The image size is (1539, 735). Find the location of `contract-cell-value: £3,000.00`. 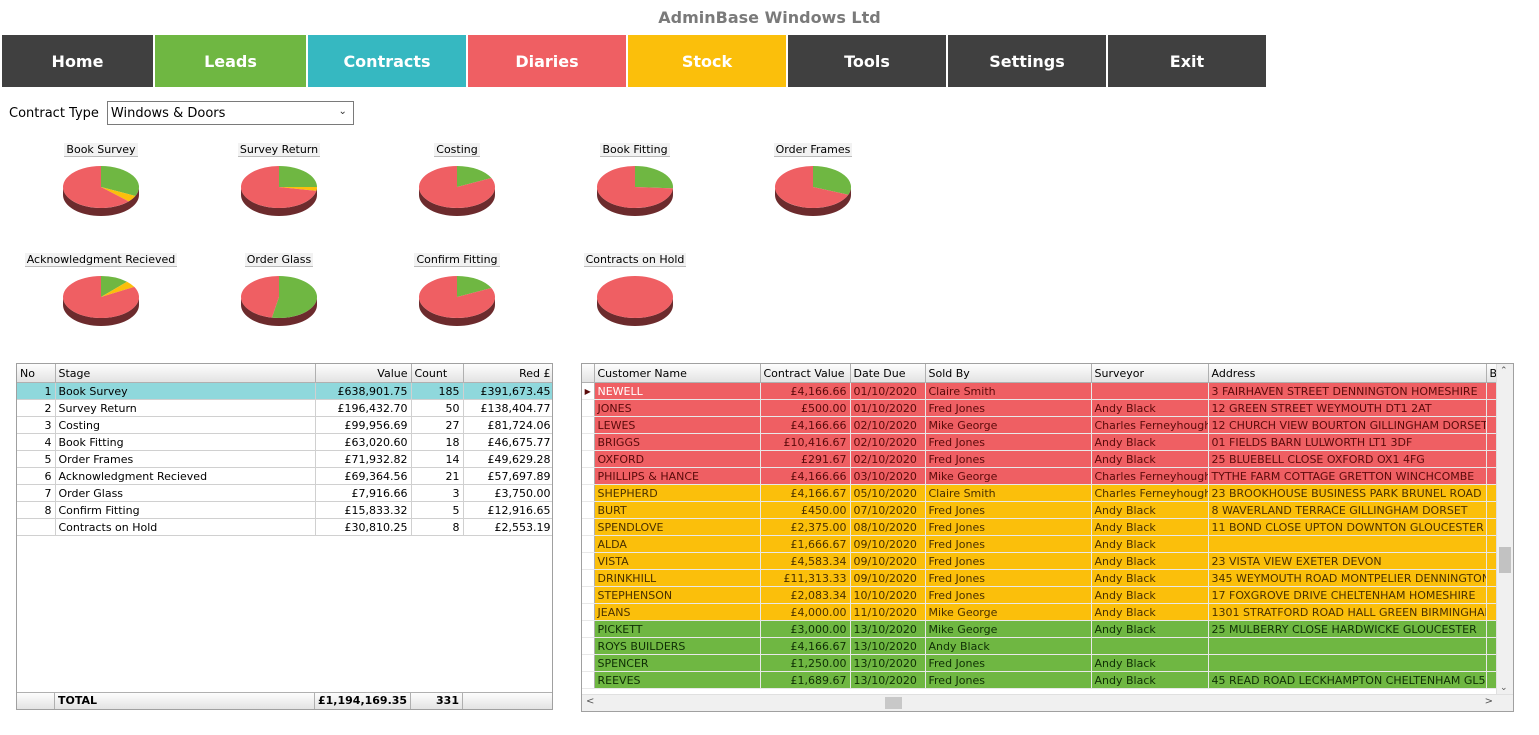

contract-cell-value: £3,000.00 is located at coordinates (805, 629).